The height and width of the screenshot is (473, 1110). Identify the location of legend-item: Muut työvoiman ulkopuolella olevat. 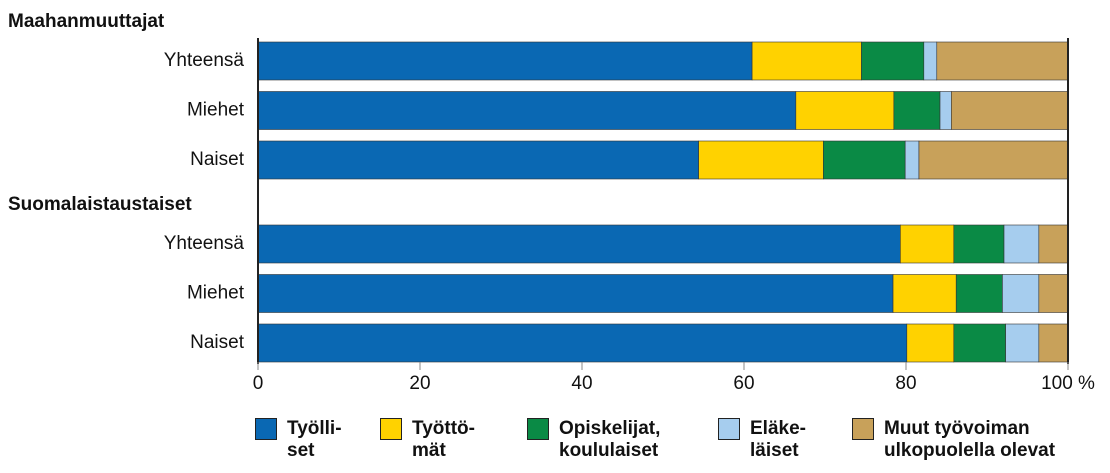
(953, 440).